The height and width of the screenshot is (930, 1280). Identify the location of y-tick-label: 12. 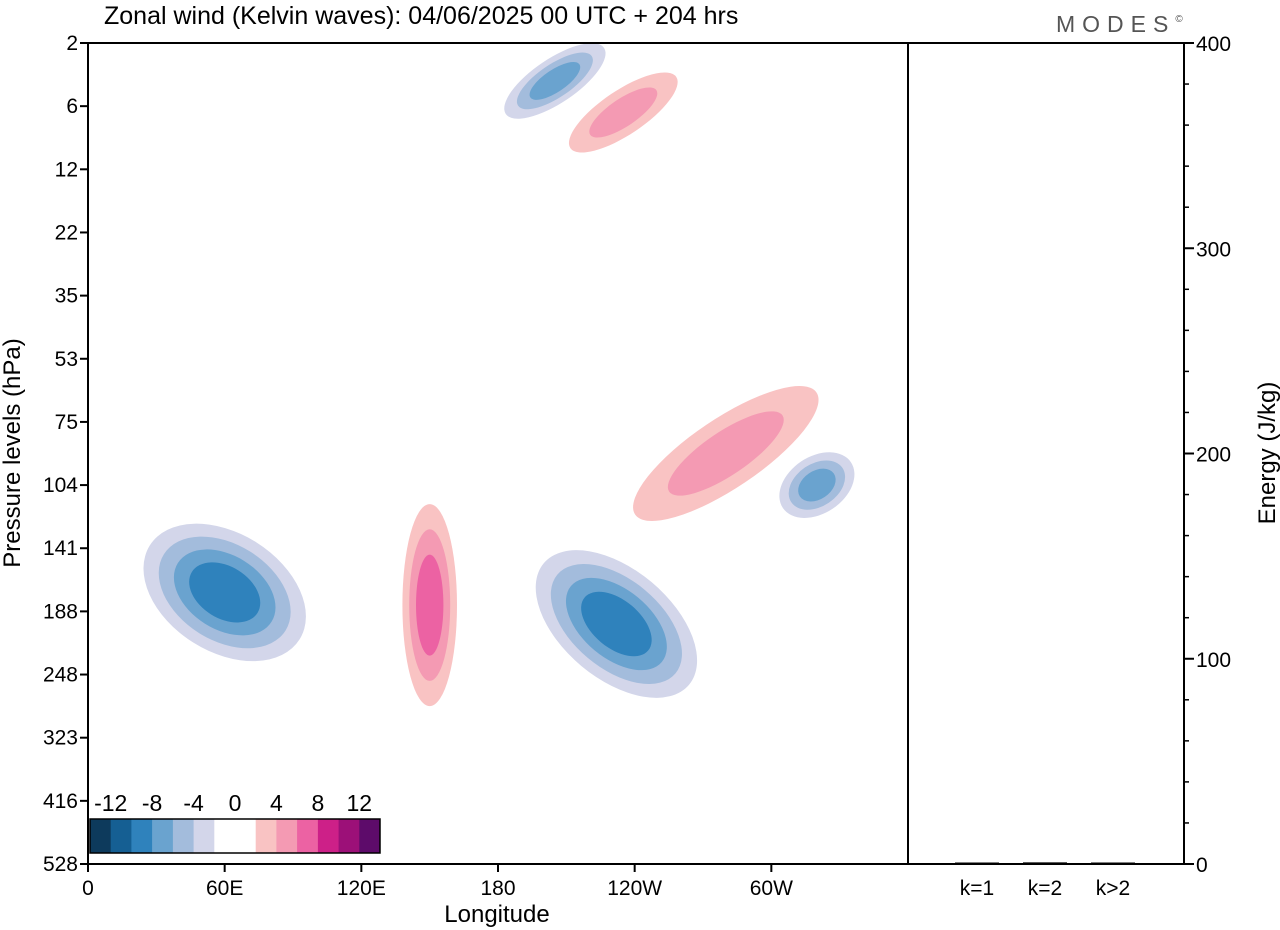
(66, 169).